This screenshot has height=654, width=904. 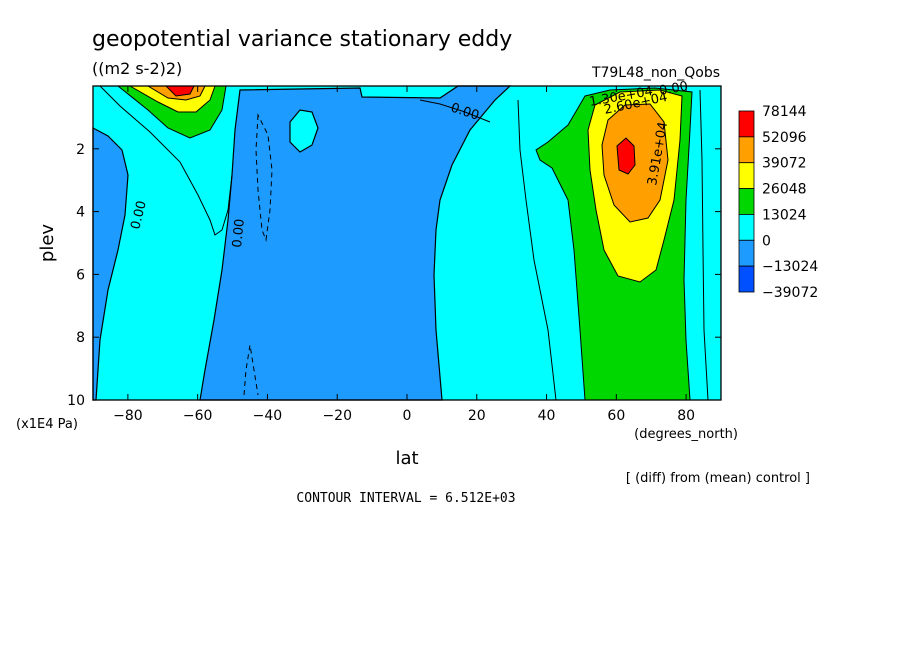 What do you see at coordinates (304, 131) in the screenshot?
I see `cyan-pocket` at bounding box center [304, 131].